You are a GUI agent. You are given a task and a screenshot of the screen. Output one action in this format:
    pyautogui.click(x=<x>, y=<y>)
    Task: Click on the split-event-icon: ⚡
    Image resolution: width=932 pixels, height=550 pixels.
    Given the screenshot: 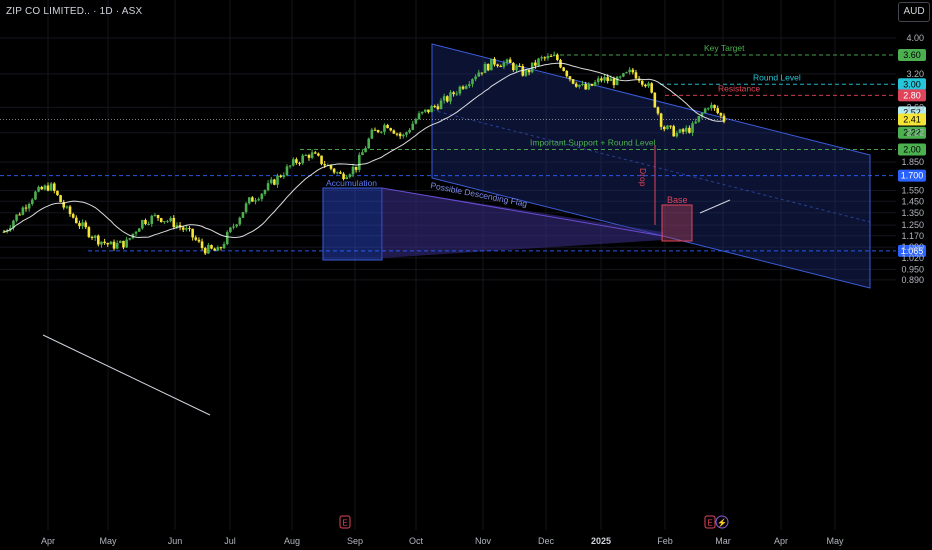 What is the action you would take?
    pyautogui.click(x=722, y=522)
    